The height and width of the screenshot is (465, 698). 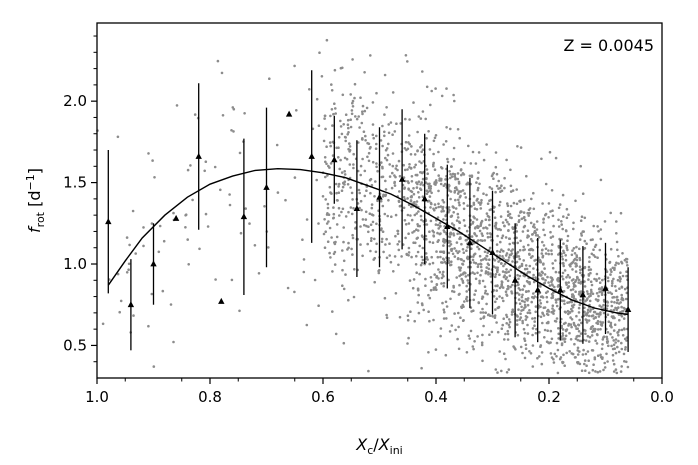 What do you see at coordinates (40, 219) in the screenshot?
I see `y-label-main-sub: rot` at bounding box center [40, 219].